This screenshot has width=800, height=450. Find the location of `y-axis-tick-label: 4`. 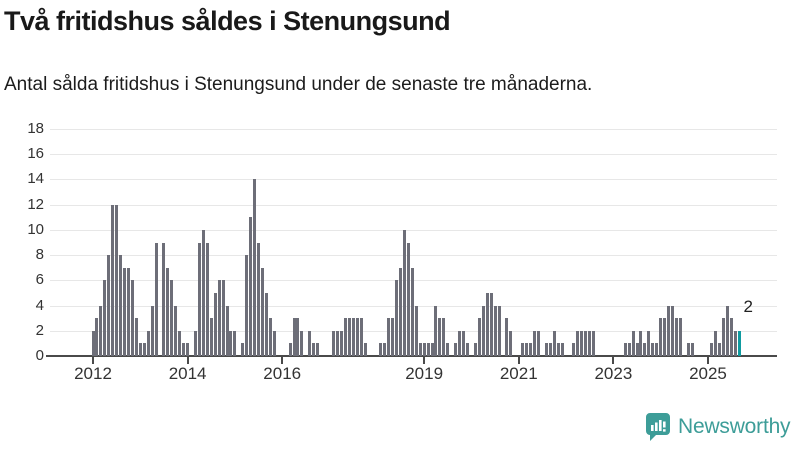

y-axis-tick-label: 4 is located at coordinates (39, 305).